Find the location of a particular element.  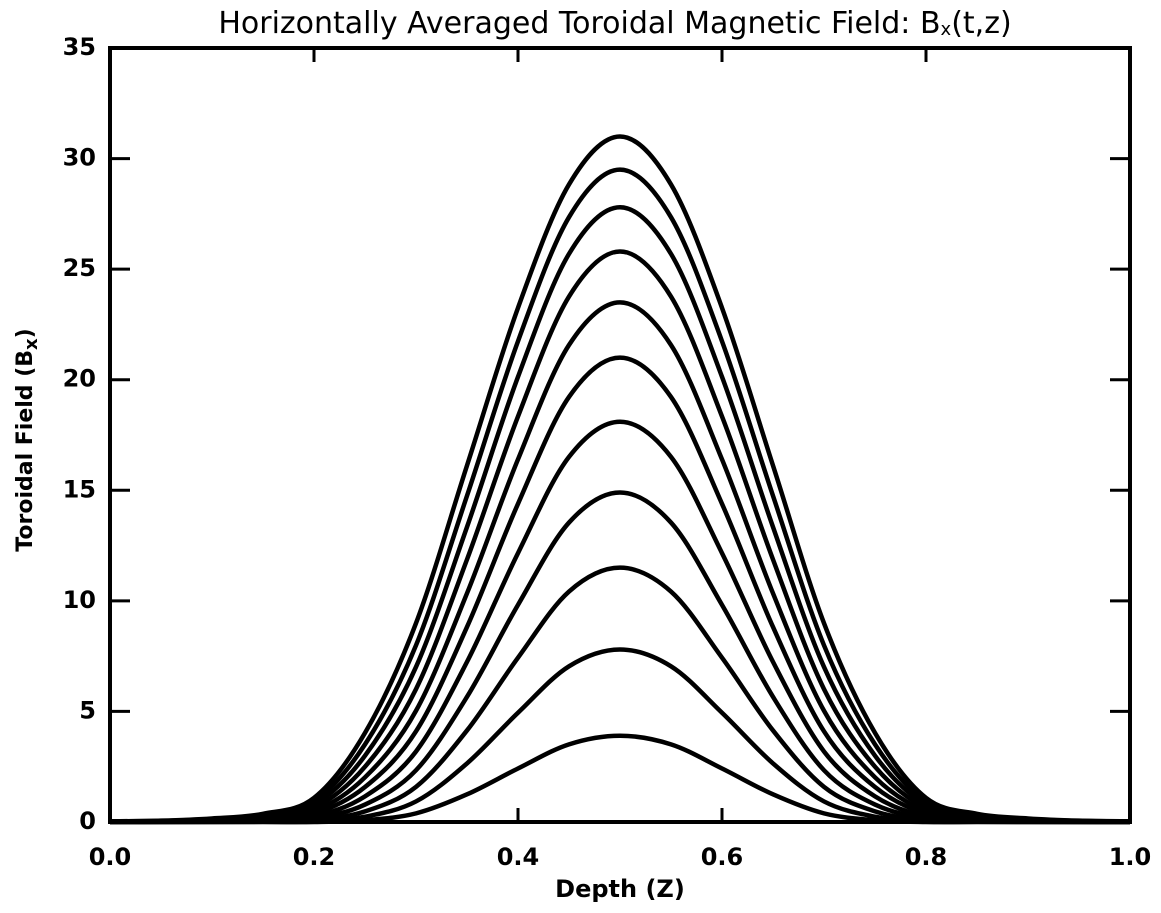

y-tick-label: 20 is located at coordinates (79, 379).